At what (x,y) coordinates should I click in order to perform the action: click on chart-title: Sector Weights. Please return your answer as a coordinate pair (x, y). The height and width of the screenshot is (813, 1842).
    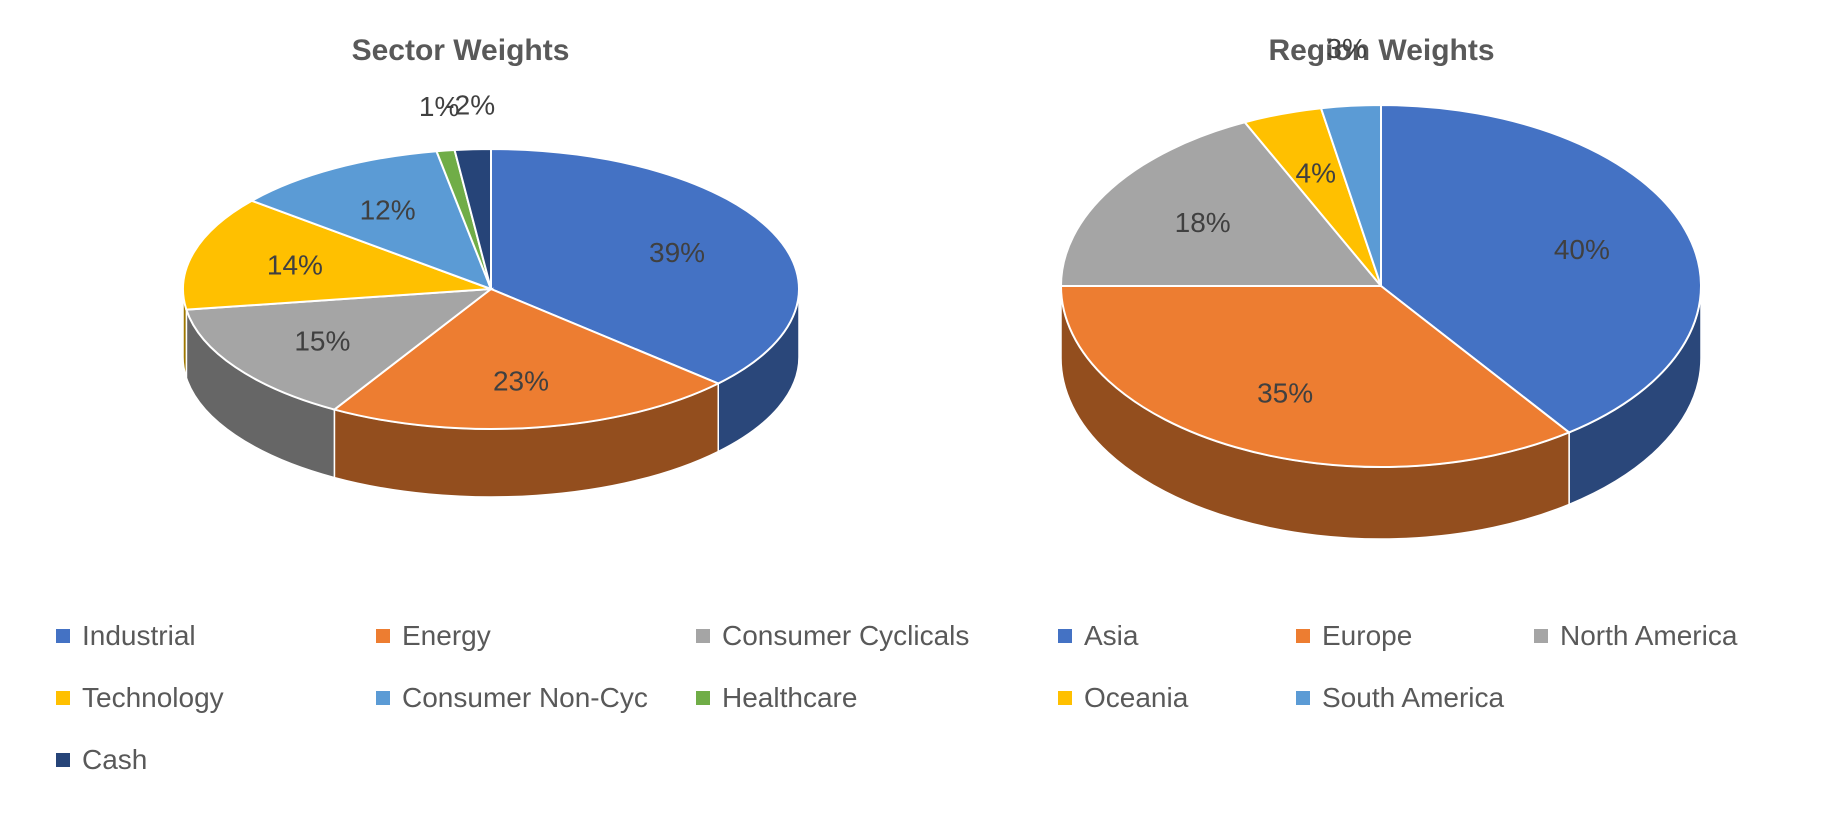
    Looking at the image, I should click on (460, 50).